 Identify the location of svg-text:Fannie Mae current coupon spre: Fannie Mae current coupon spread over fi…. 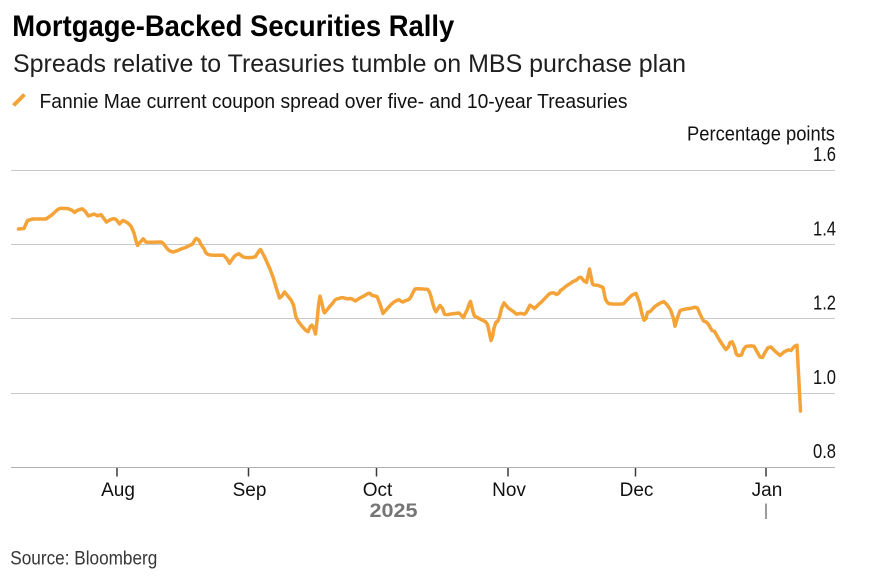
(334, 101).